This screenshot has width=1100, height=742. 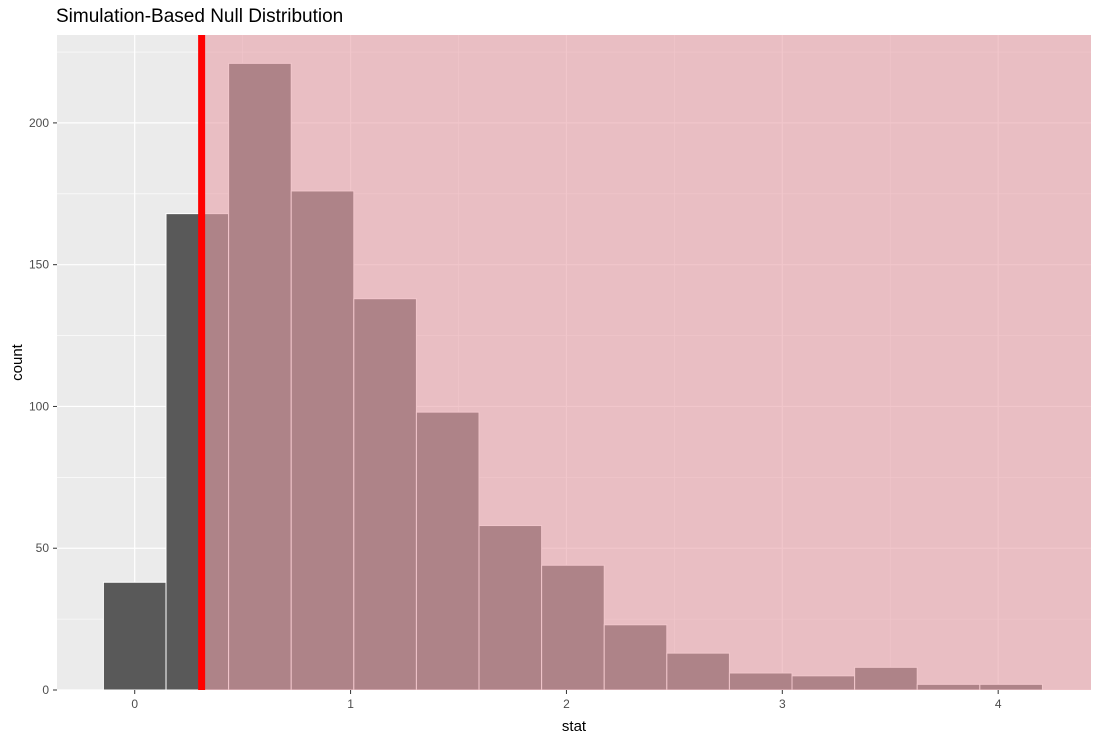 What do you see at coordinates (782, 704) in the screenshot?
I see `x-tick-label: 3` at bounding box center [782, 704].